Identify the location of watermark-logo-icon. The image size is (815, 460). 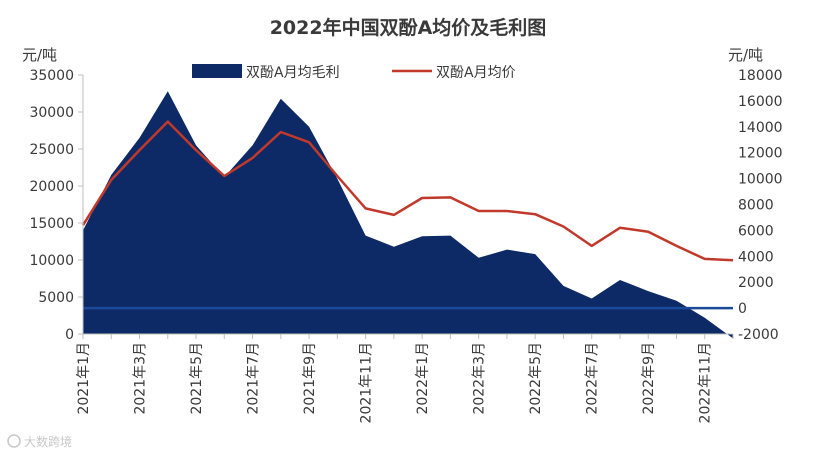
(14, 441).